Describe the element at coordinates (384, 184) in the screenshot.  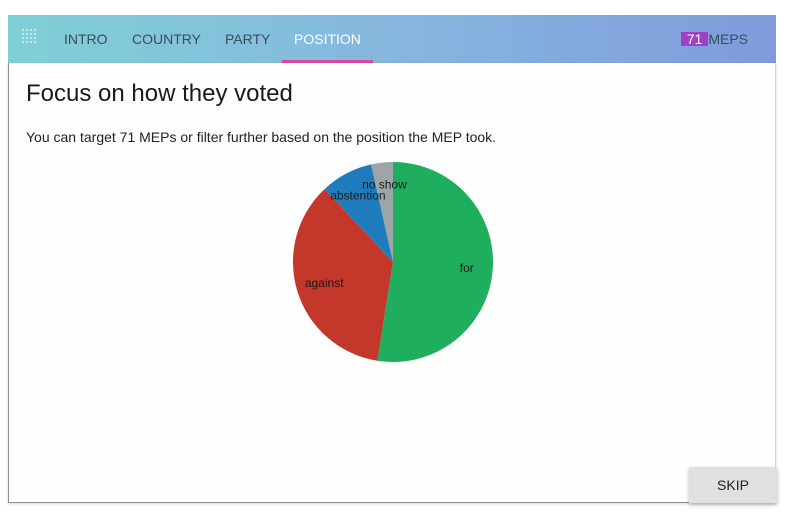
I see `pie-label-no-show: no show` at that location.